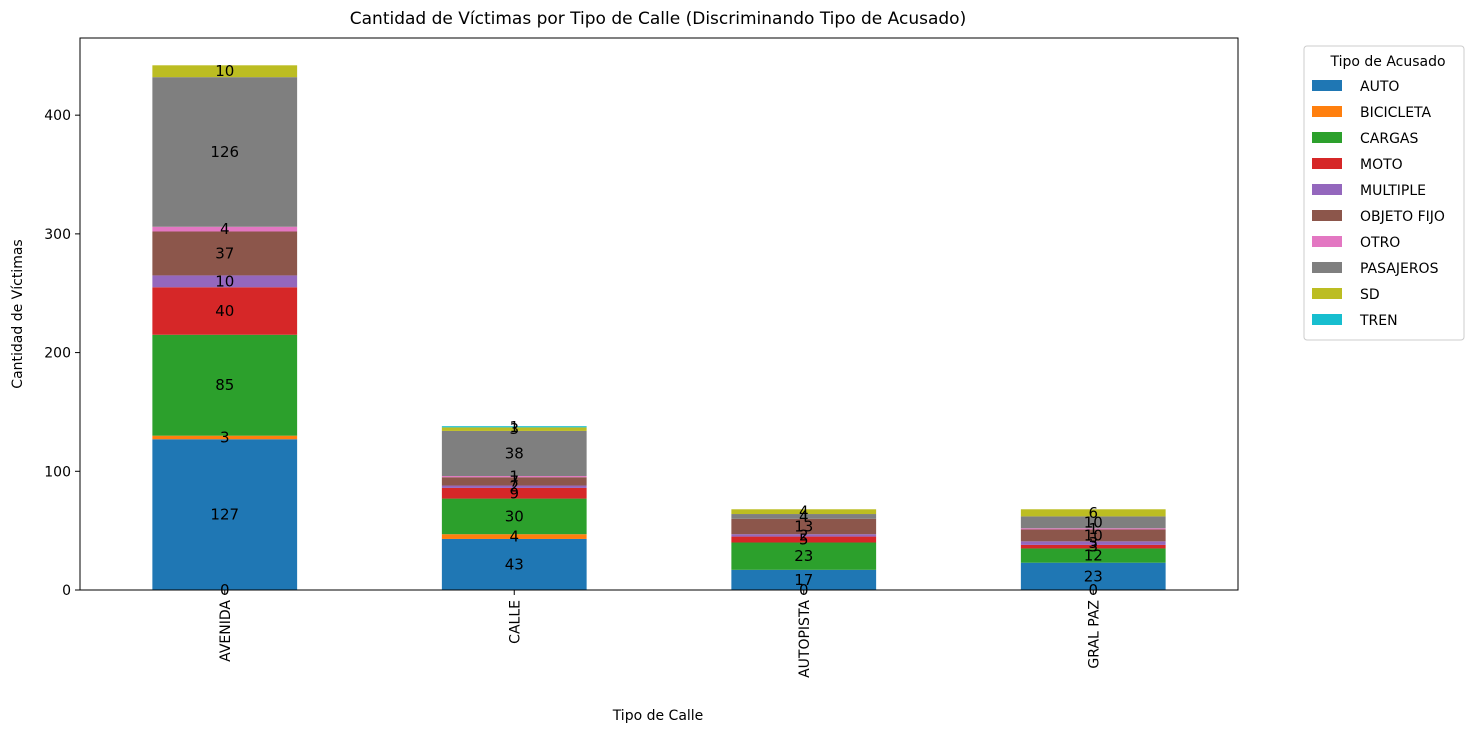  I want to click on legend-entry: OBJETO FIJO, so click(1402, 217).